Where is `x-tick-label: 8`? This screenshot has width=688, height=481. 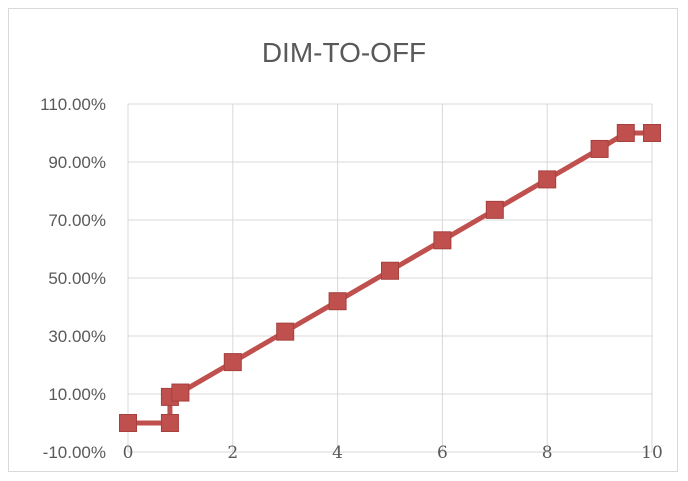 x-tick-label: 8 is located at coordinates (547, 453).